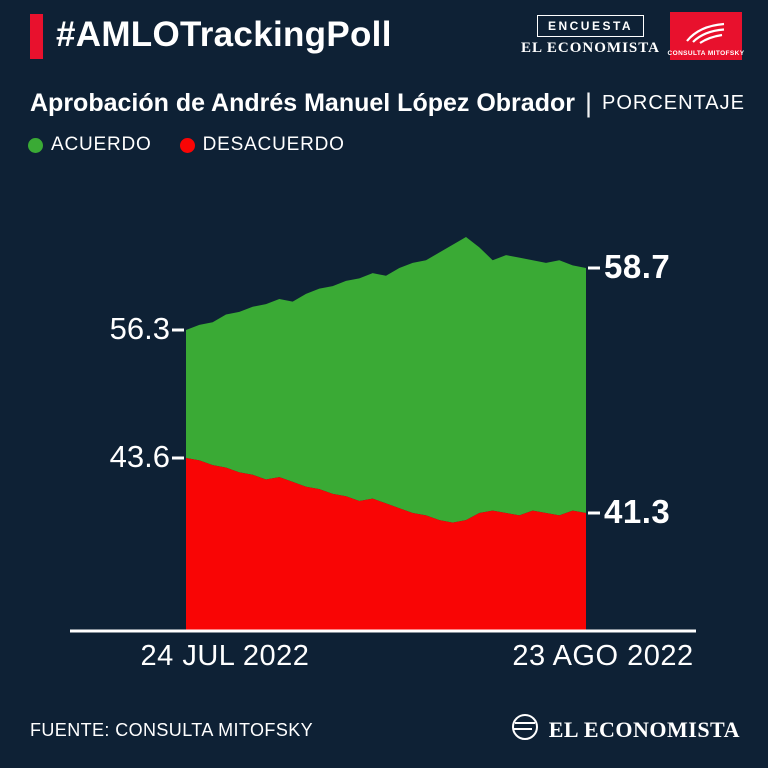  What do you see at coordinates (139, 456) in the screenshot?
I see `desacuerdo-start-value: 43.6` at bounding box center [139, 456].